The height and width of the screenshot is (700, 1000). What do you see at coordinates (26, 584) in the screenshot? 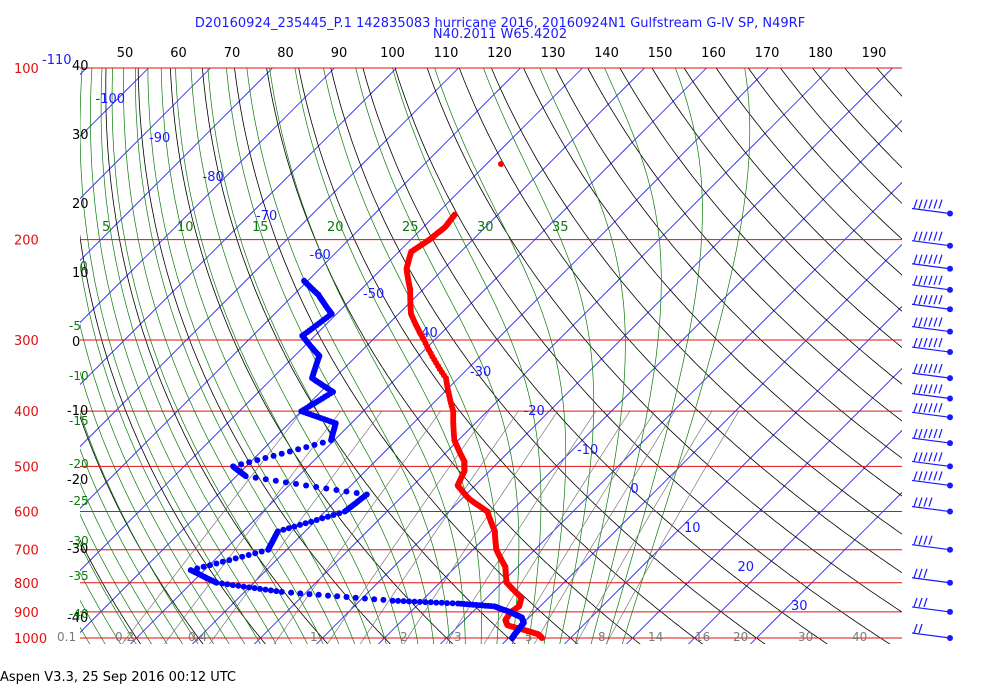
I see `pressure-label: 800` at bounding box center [26, 584].